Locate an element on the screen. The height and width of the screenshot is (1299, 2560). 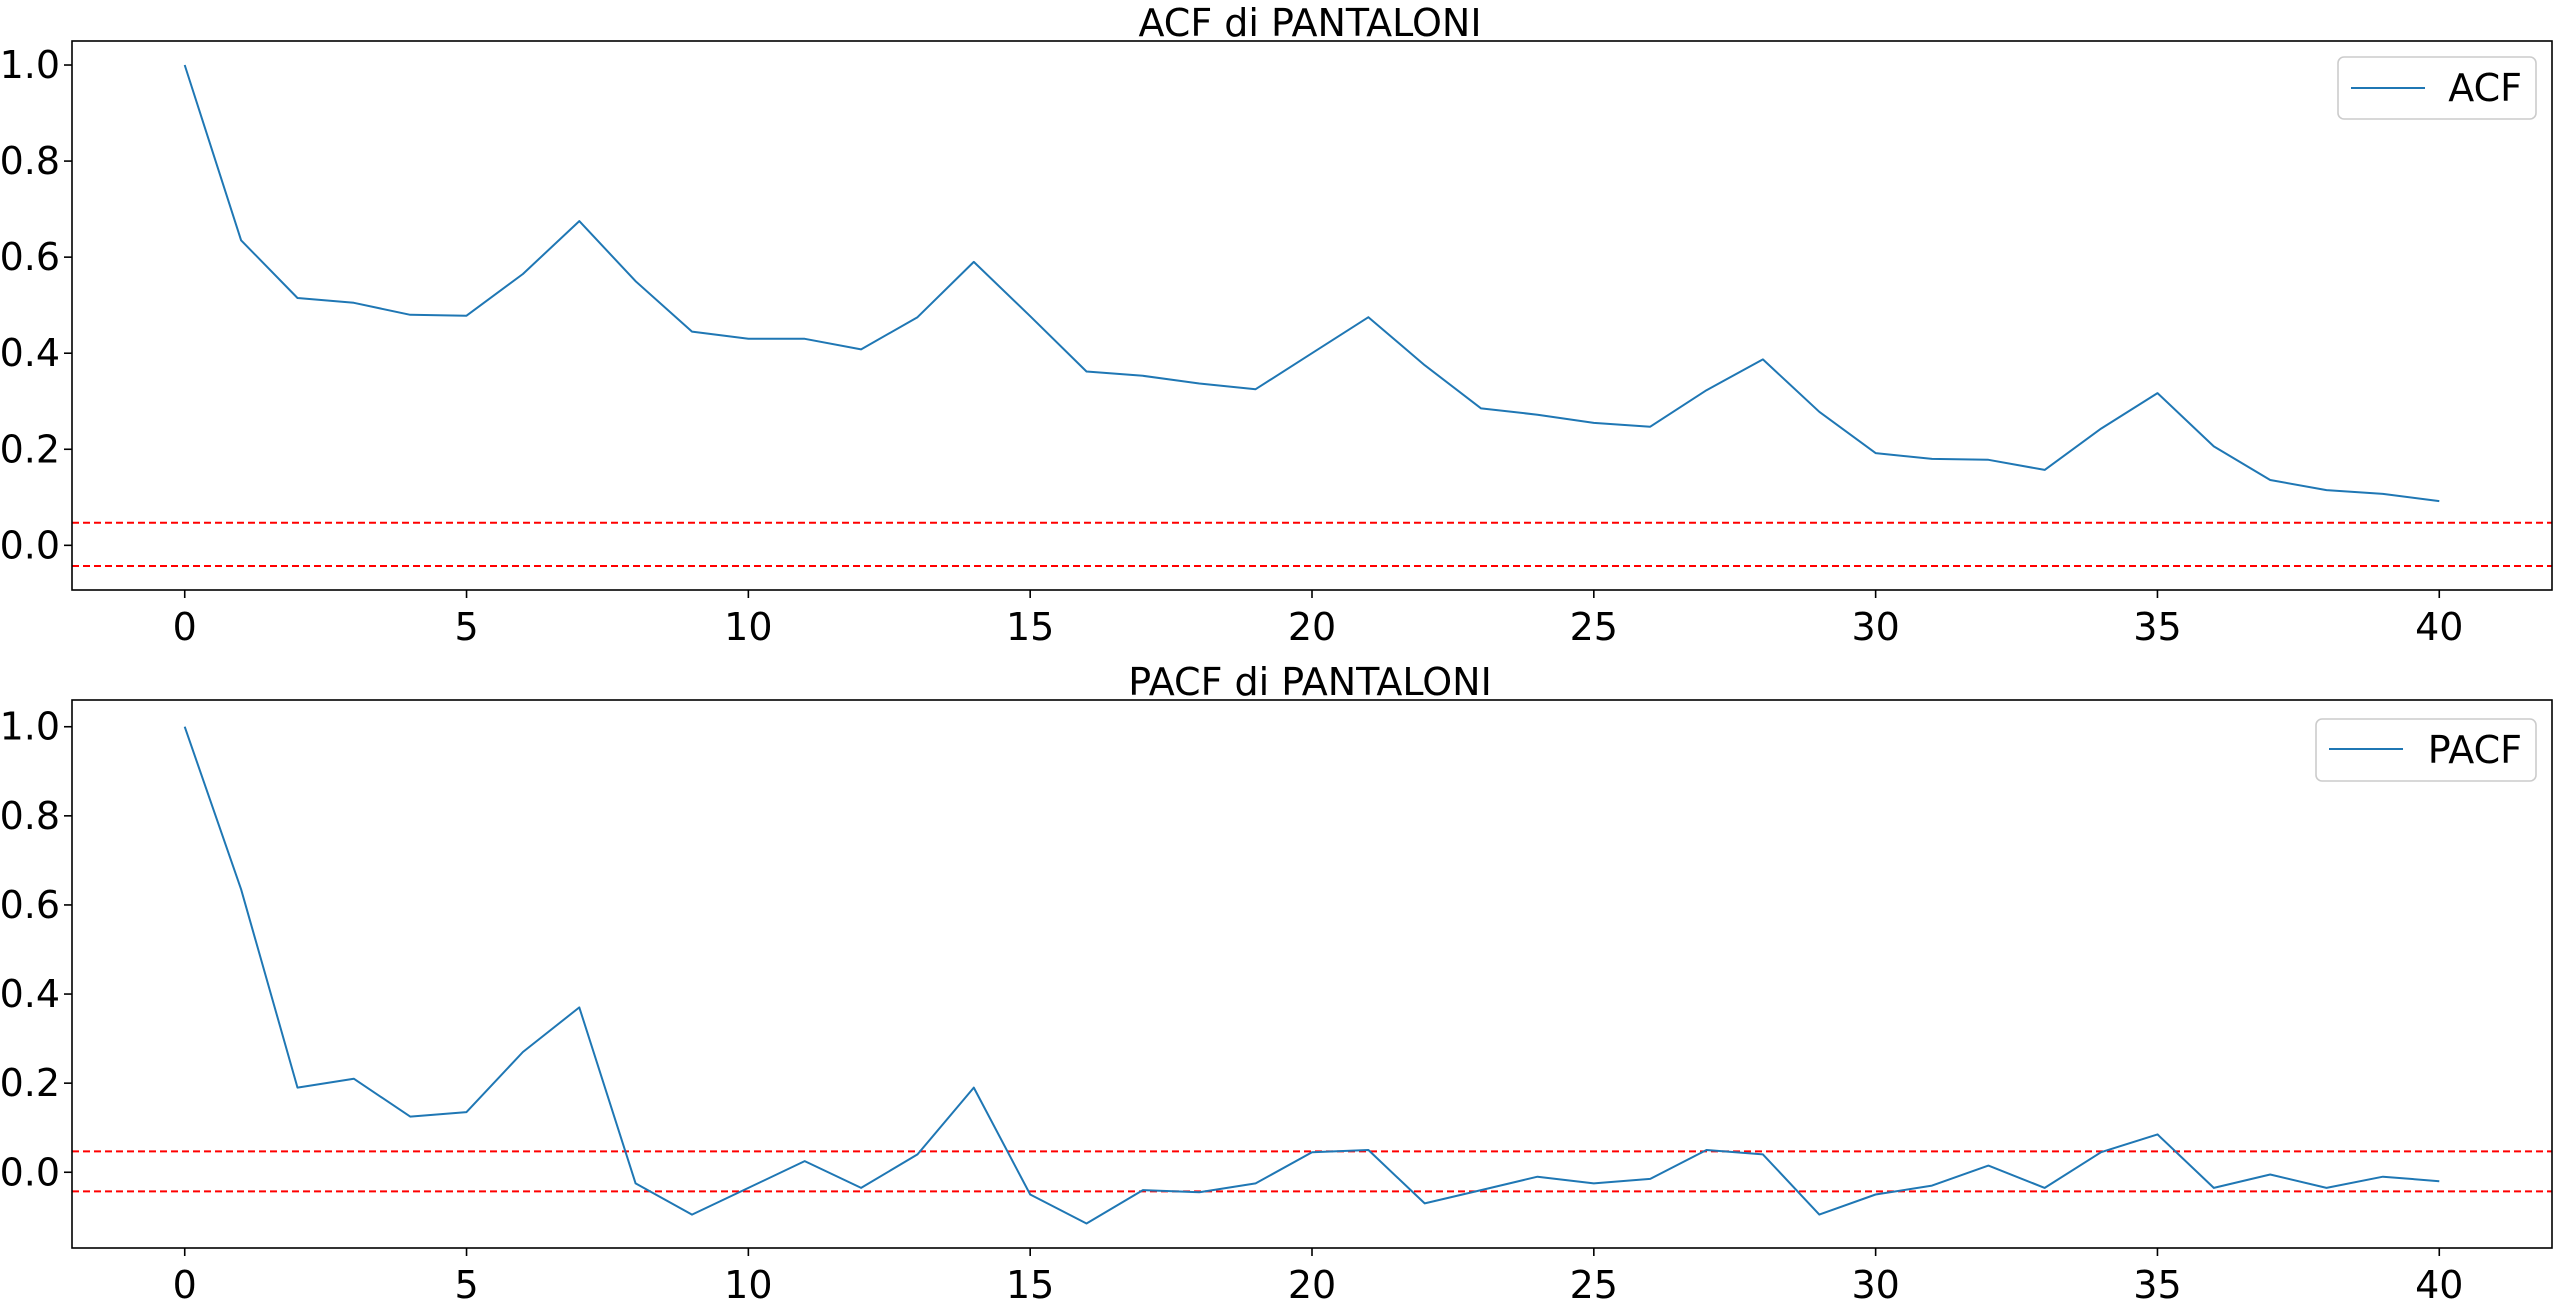
legend-label: ACF is located at coordinates (2485, 88).